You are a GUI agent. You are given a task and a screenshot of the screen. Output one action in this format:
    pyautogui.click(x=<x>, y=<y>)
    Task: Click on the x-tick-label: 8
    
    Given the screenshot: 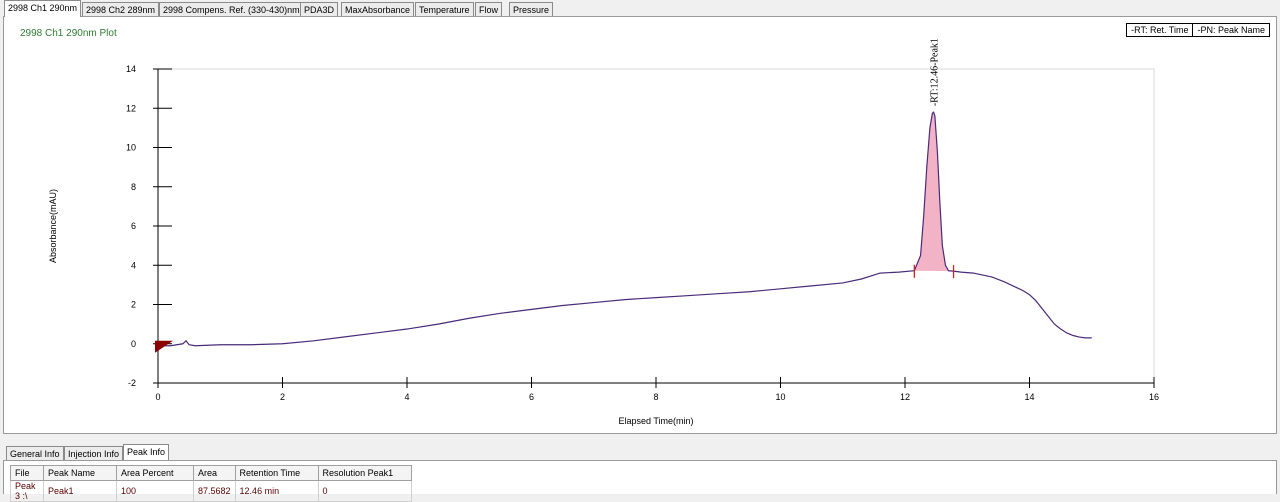 What is the action you would take?
    pyautogui.click(x=655, y=397)
    